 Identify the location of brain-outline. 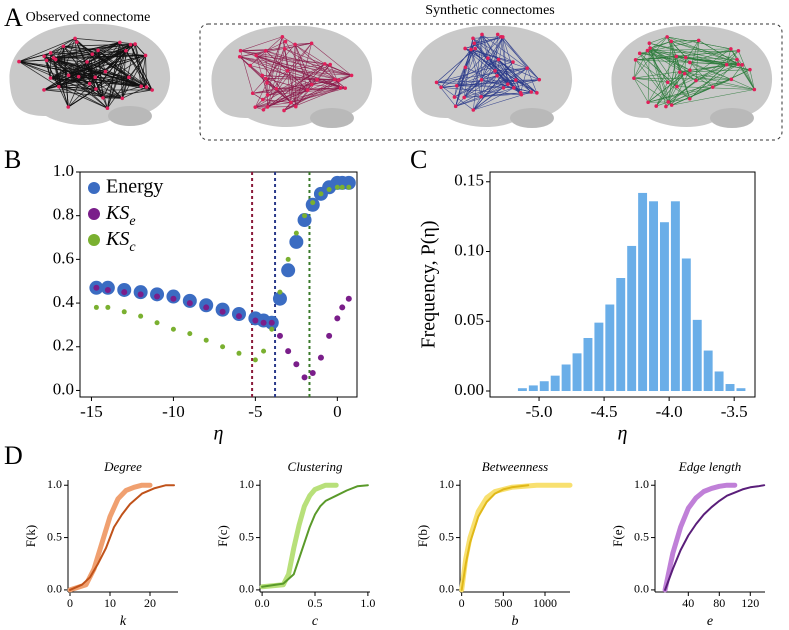
(492, 76).